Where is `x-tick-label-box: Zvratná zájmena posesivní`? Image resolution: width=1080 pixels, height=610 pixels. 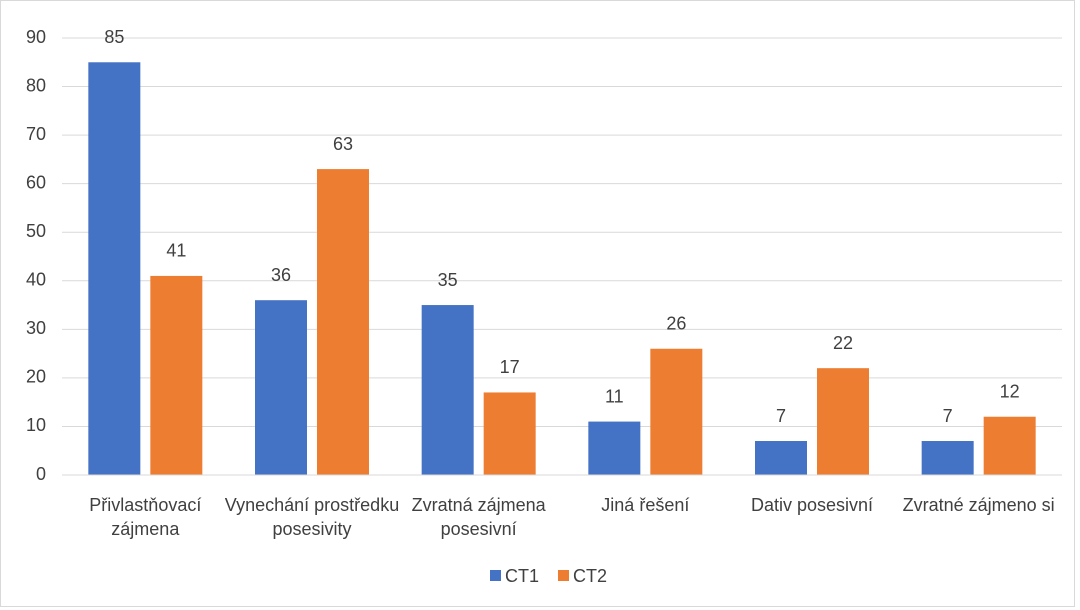 x-tick-label-box: Zvratná zájmena posesivní is located at coordinates (478, 517).